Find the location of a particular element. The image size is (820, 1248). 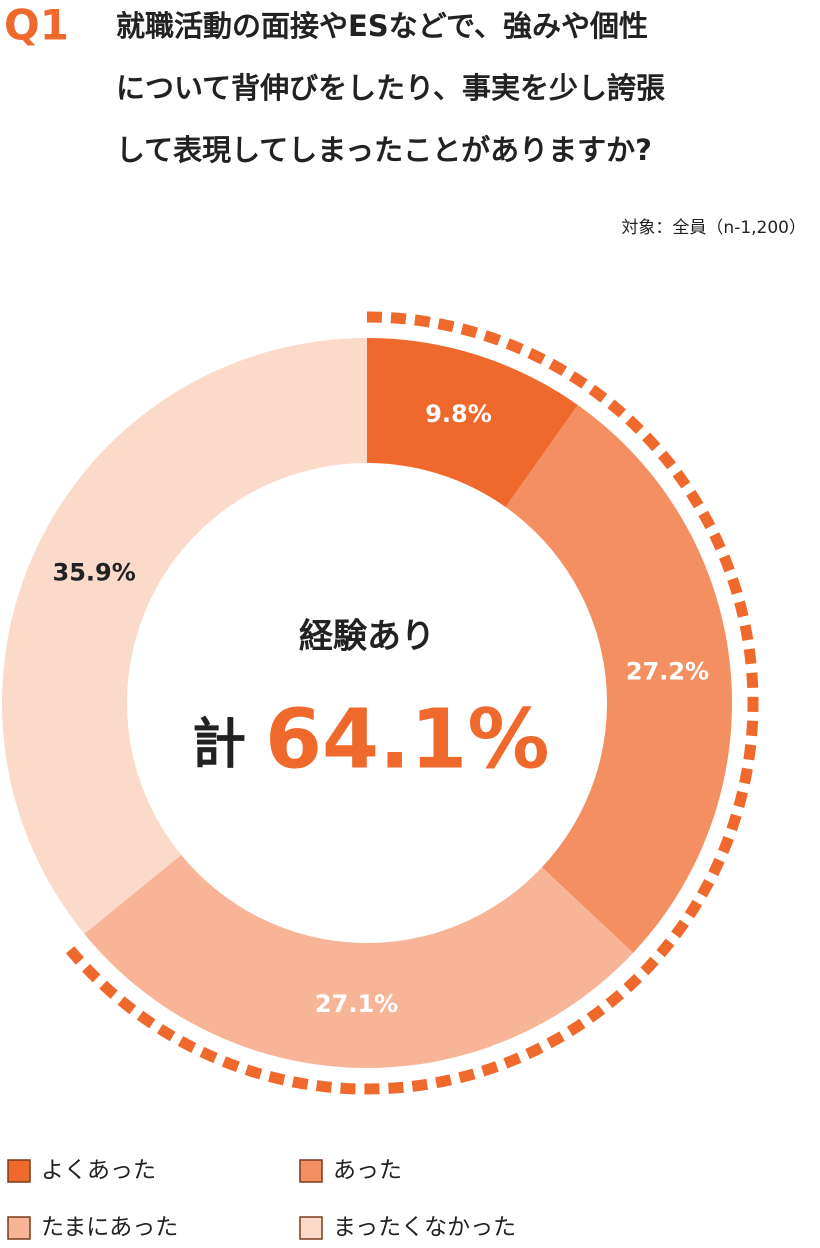

center-label: 経験あり is located at coordinates (367, 637).